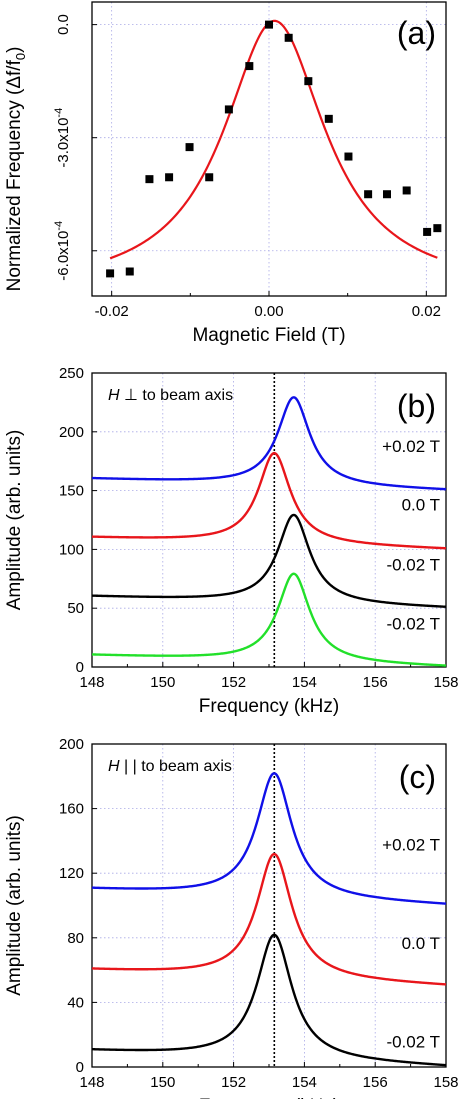 The image size is (474, 1099). What do you see at coordinates (75, 608) in the screenshot?
I see `y-tick-label: 50` at bounding box center [75, 608].